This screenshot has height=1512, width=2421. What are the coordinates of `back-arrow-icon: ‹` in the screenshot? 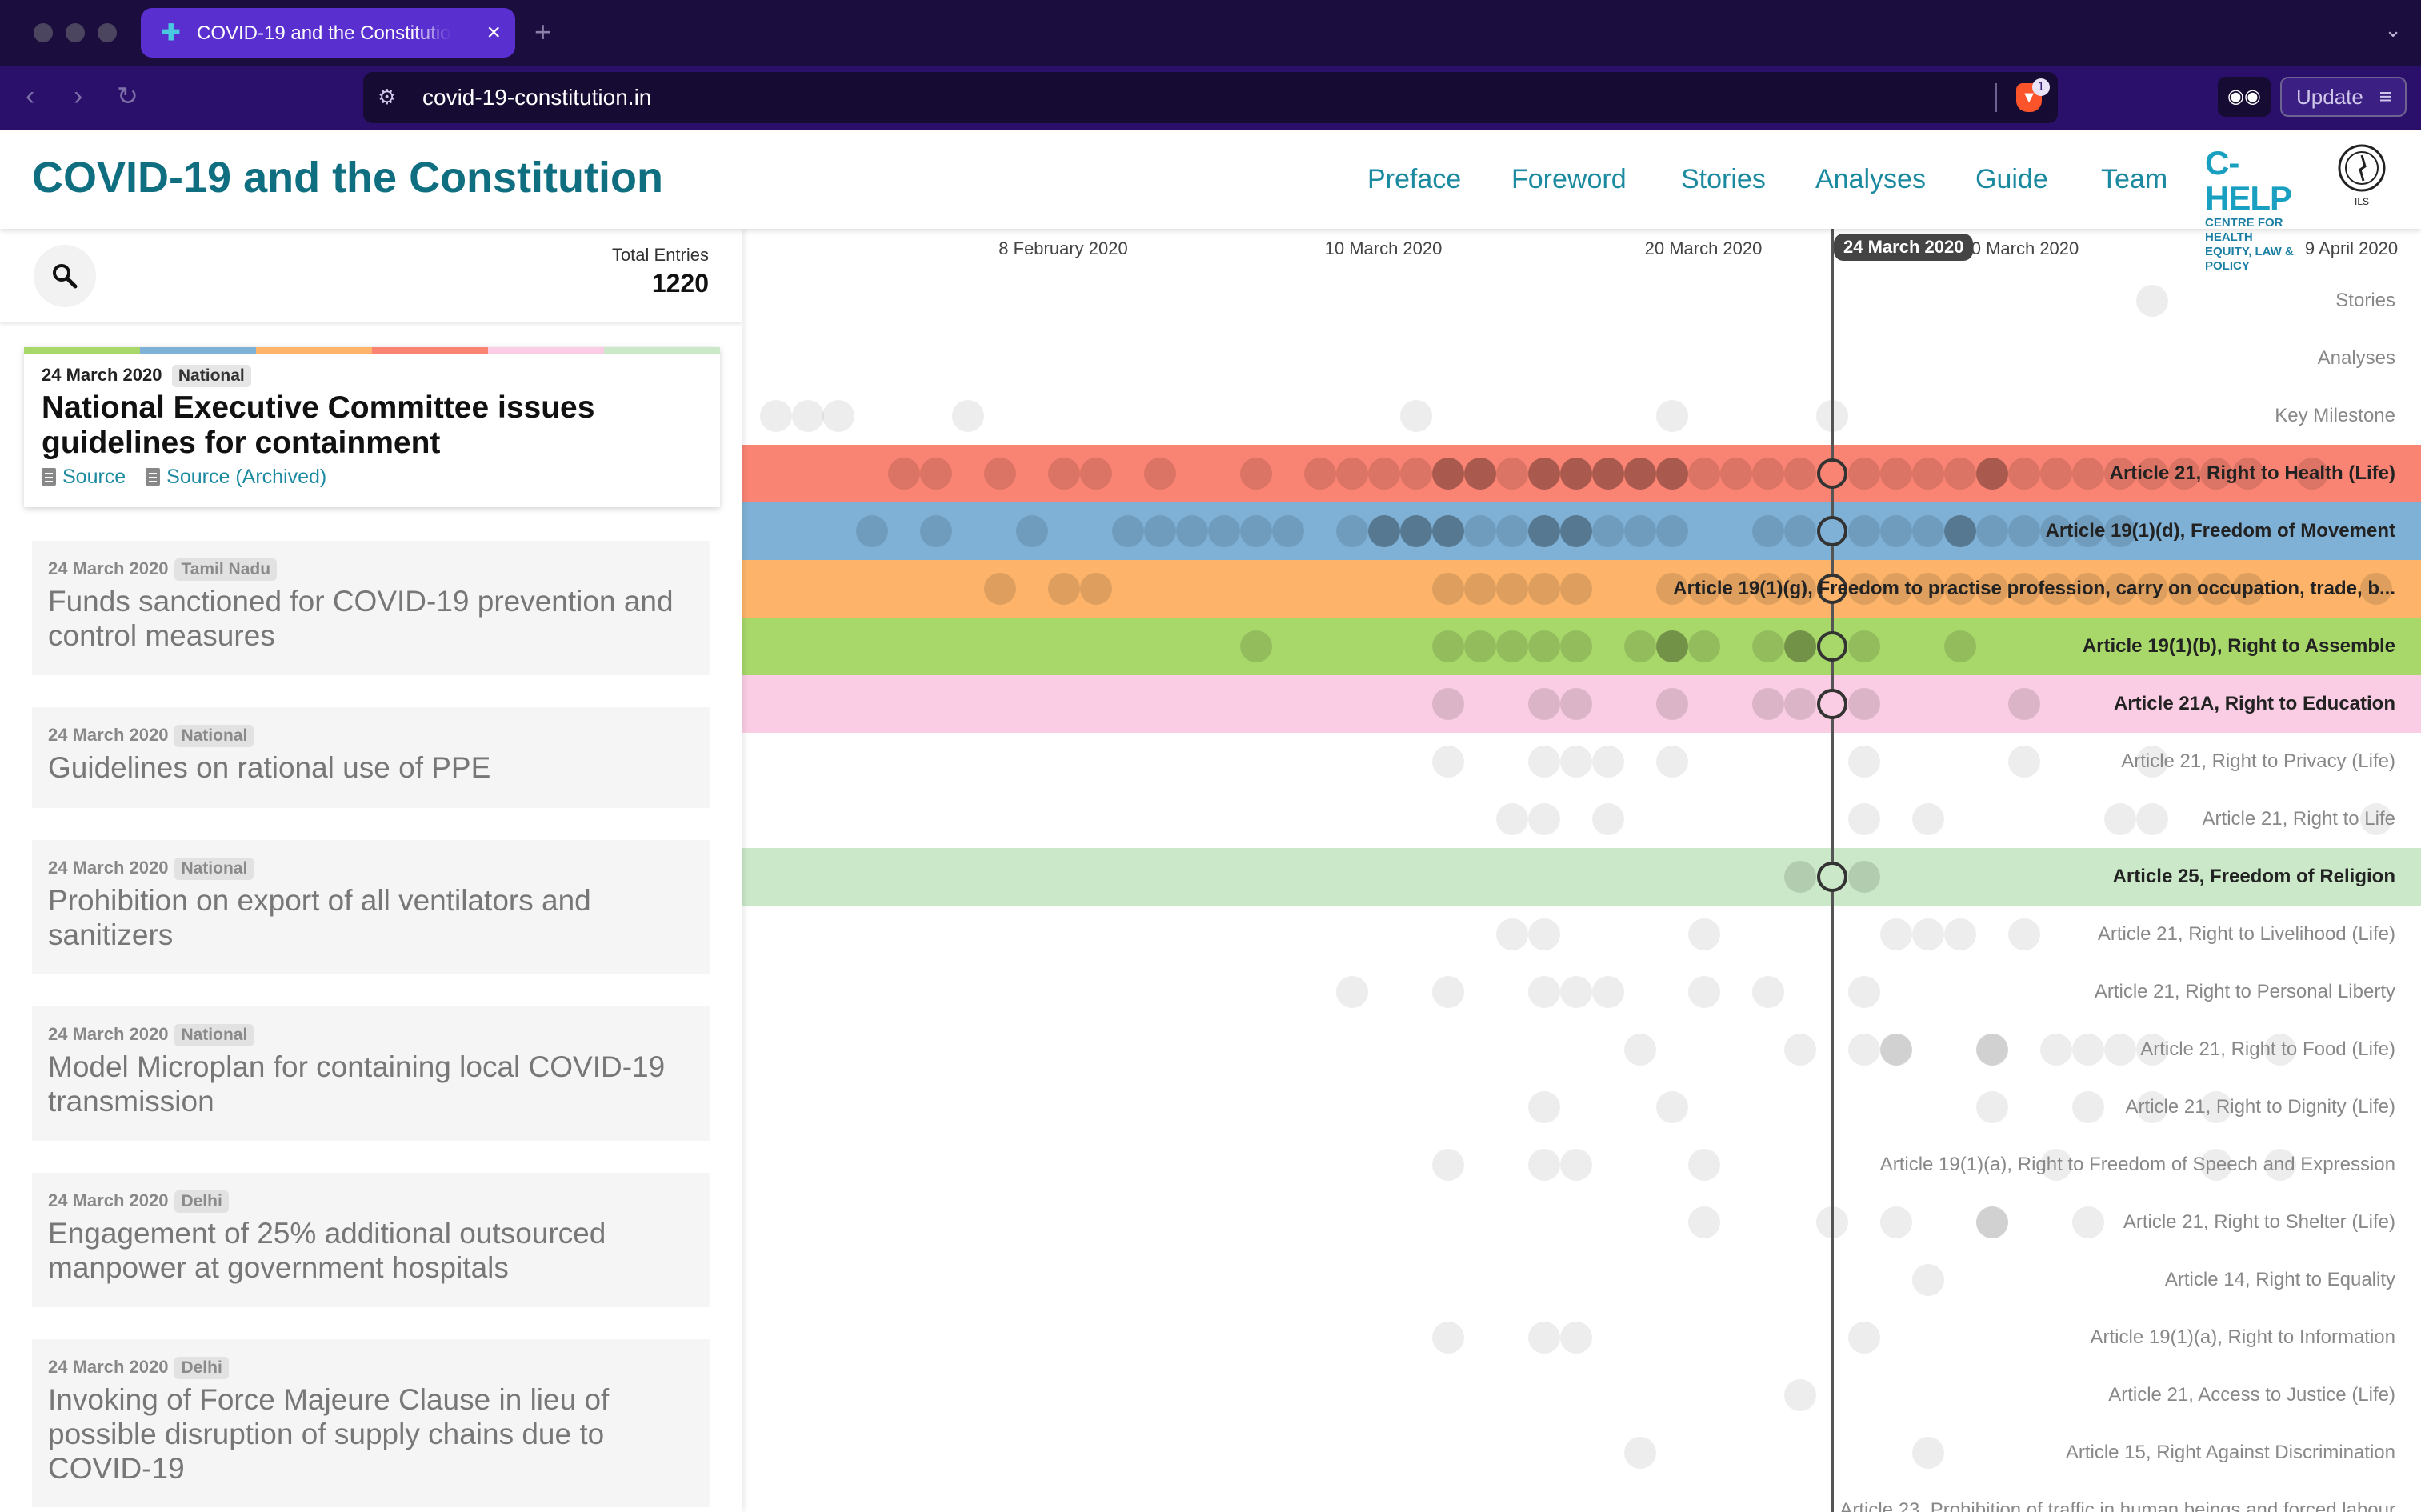 It's located at (30, 96).